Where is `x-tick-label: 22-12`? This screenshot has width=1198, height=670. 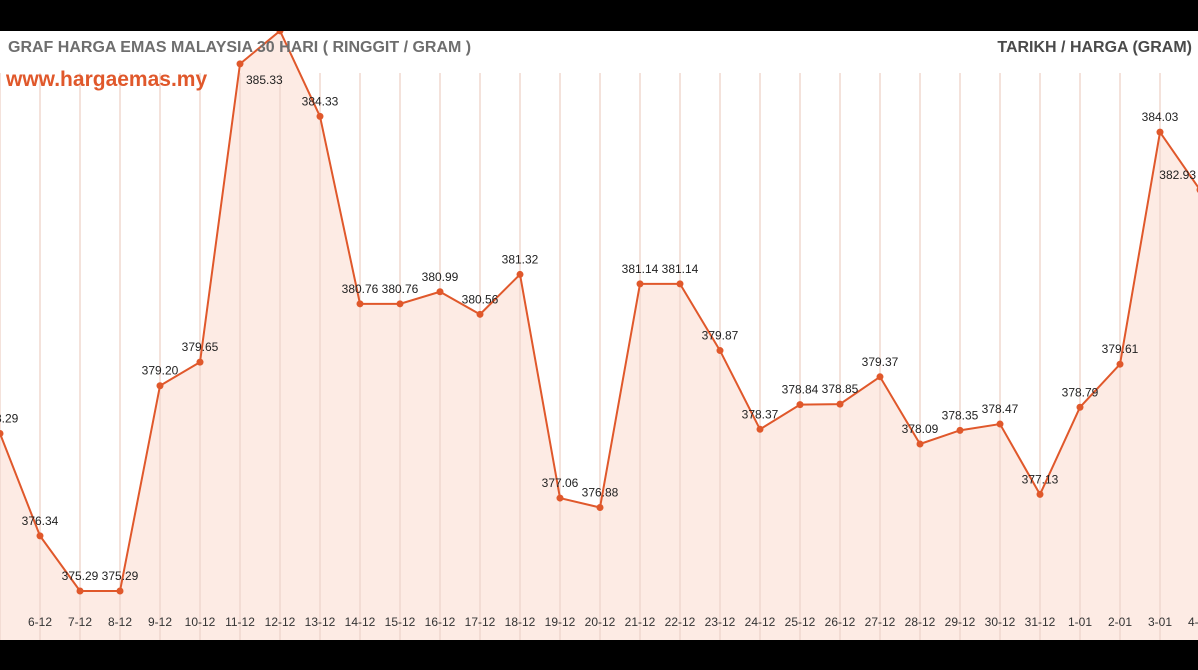 x-tick-label: 22-12 is located at coordinates (680, 622).